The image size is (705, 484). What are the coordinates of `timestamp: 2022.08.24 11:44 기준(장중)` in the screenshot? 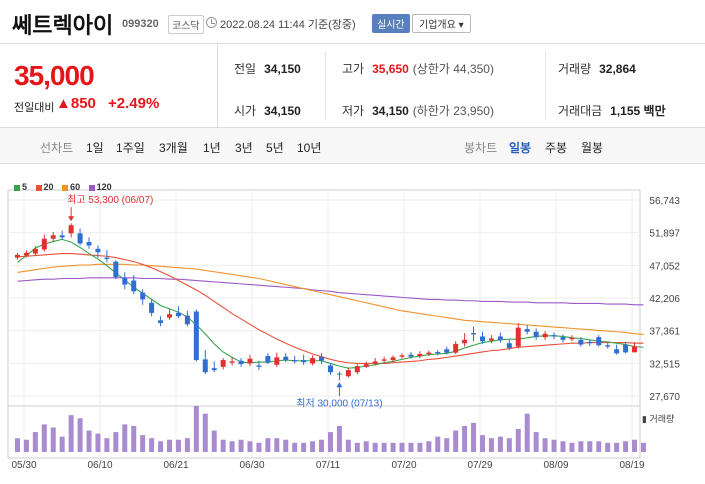 It's located at (288, 25).